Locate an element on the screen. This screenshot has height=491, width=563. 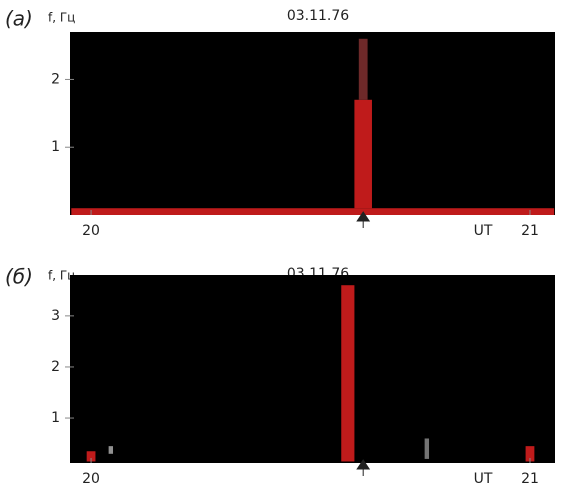
panel-label: (а) is located at coordinates (19, 19).